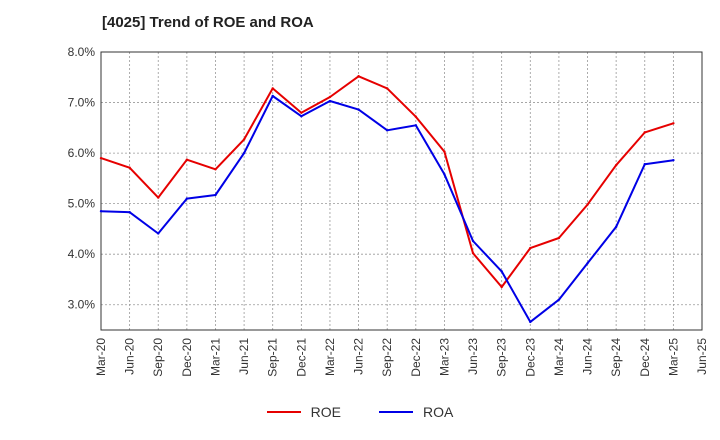  Describe the element at coordinates (702, 356) in the screenshot. I see `x-tick-label: Jun-25` at that location.